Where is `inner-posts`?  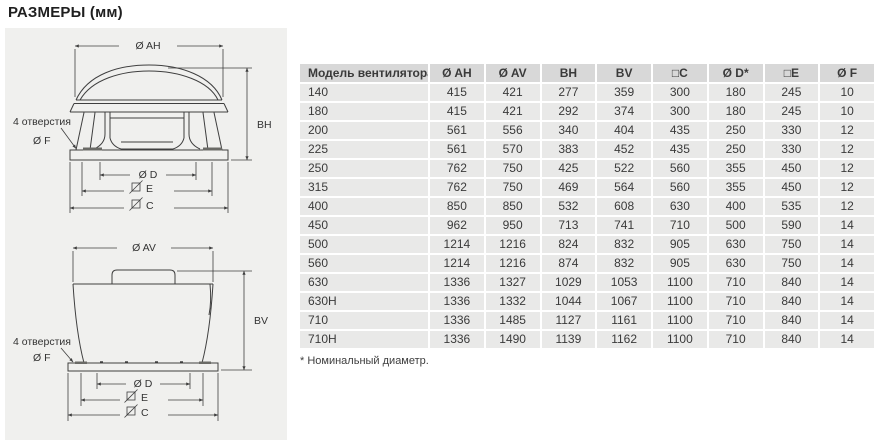
inner-posts is located at coordinates (147, 125).